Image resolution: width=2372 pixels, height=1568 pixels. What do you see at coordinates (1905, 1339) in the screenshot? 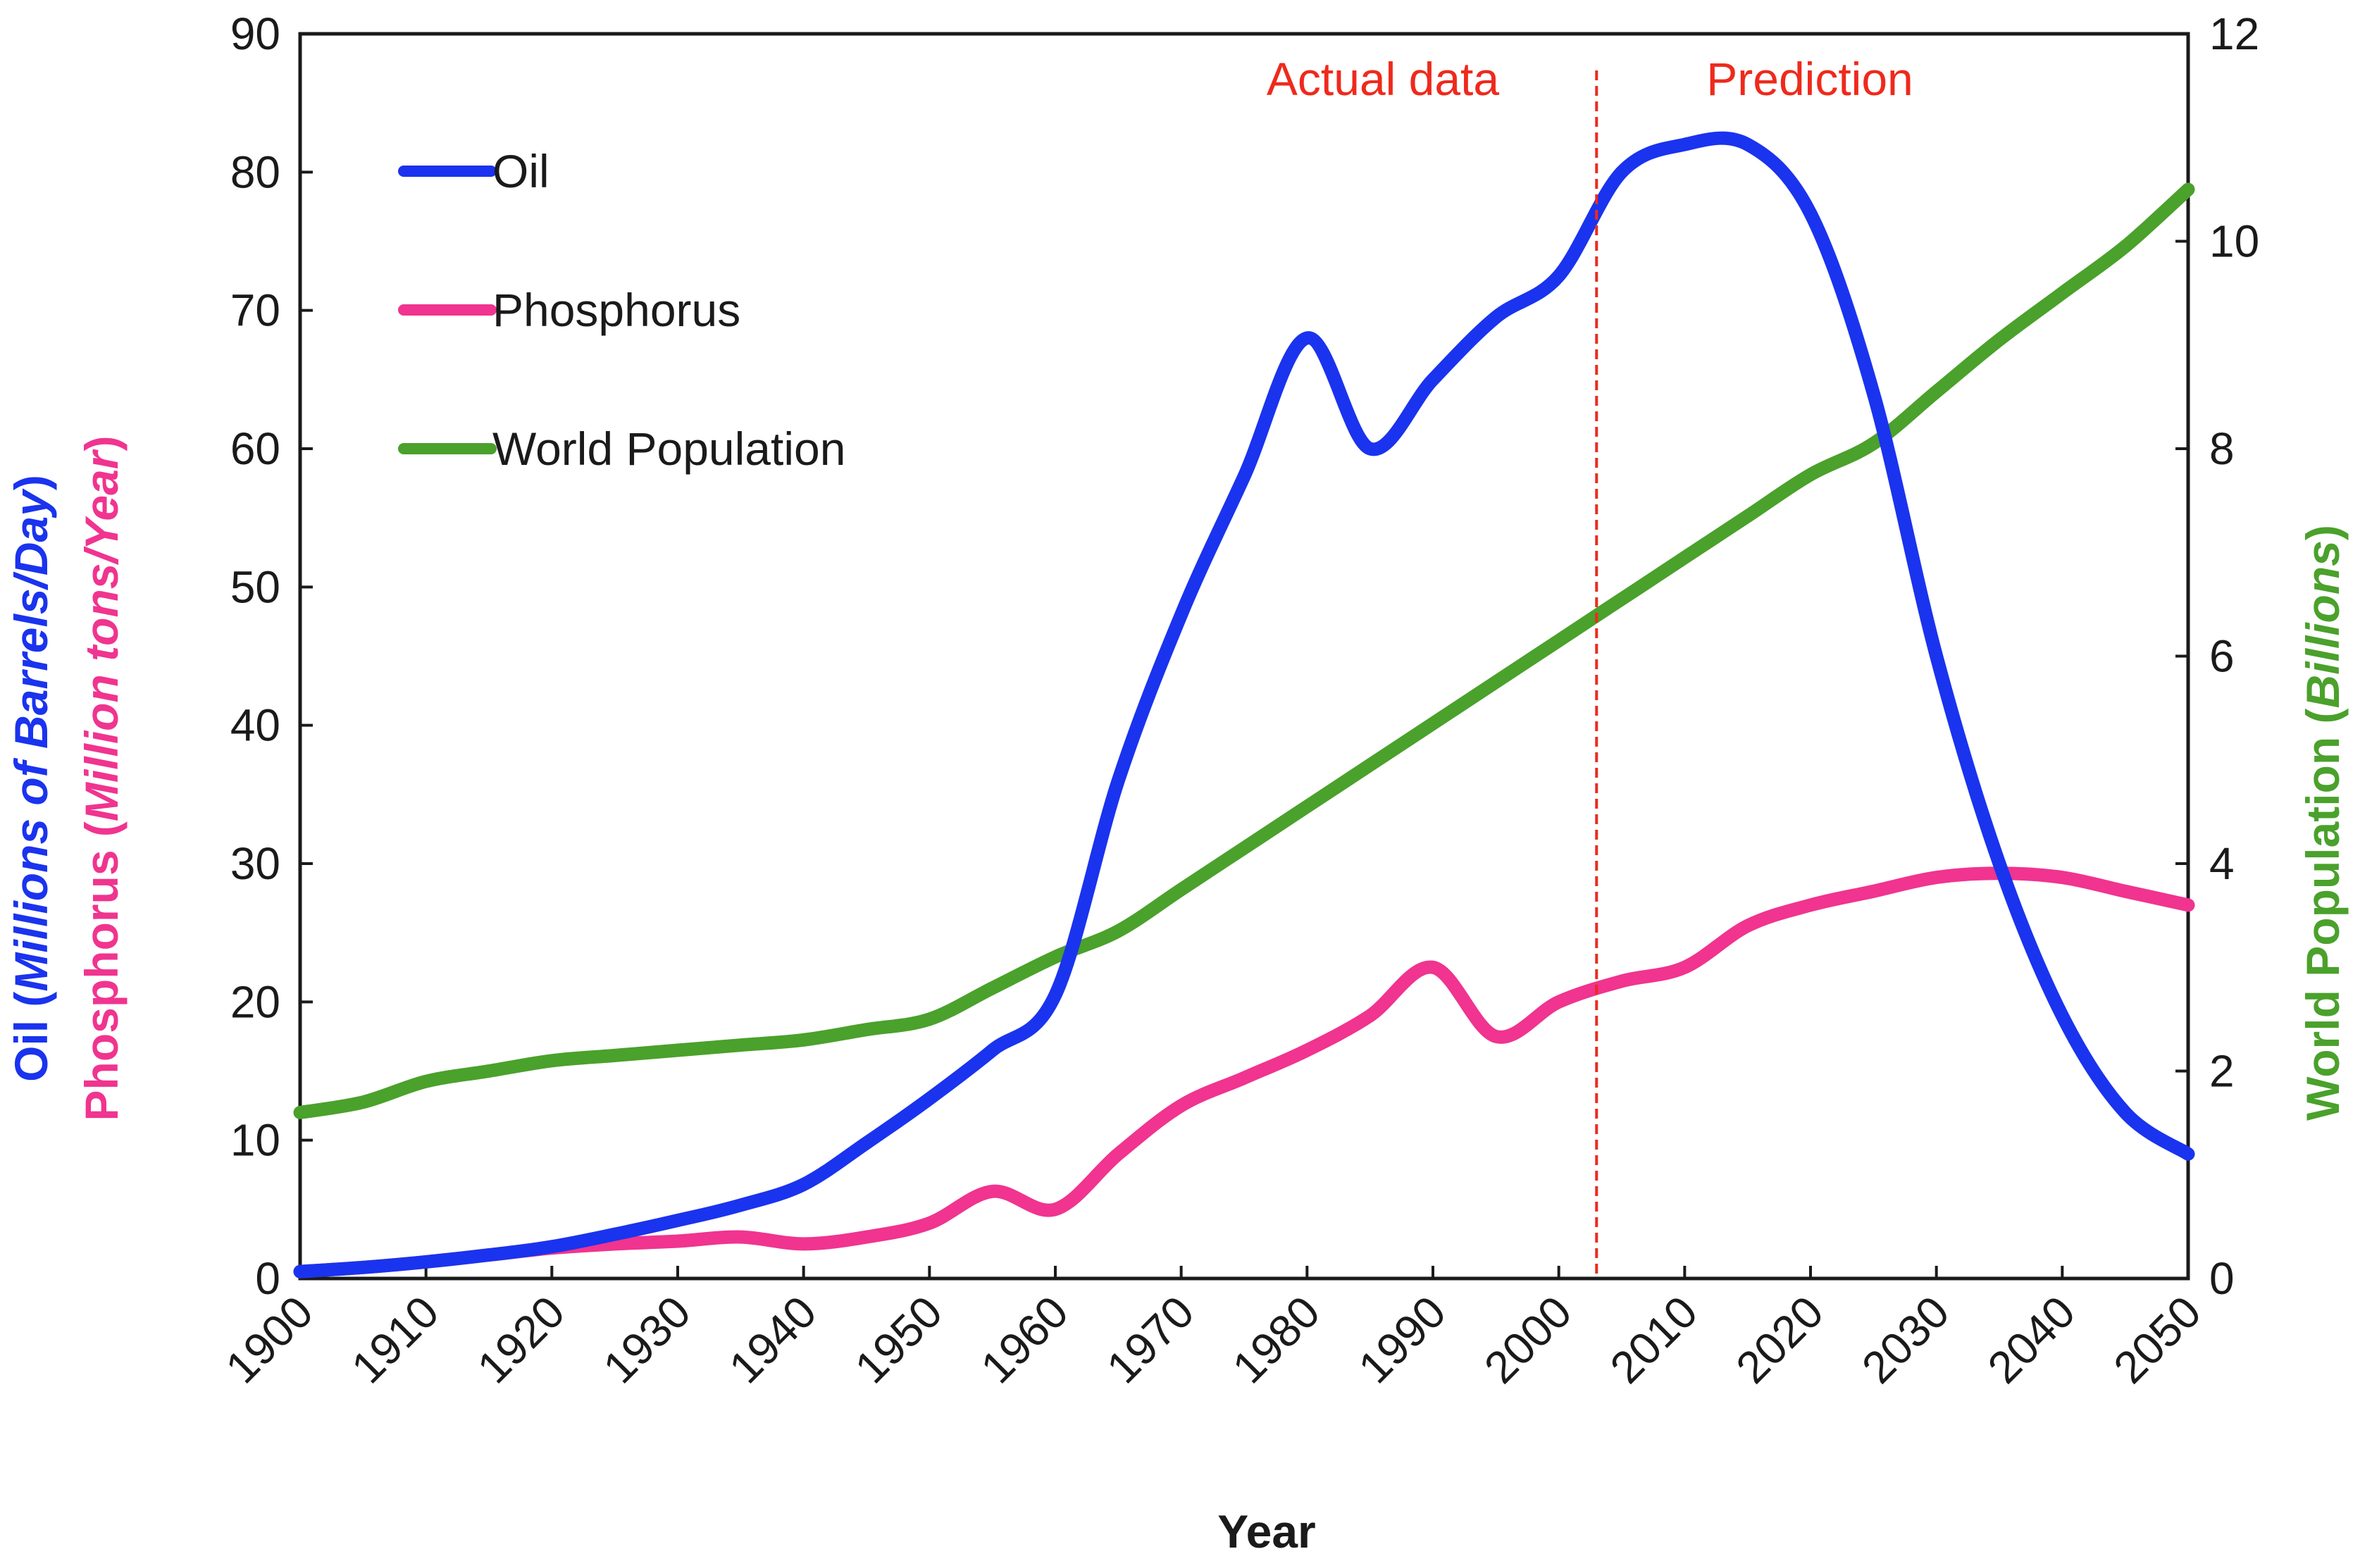
I see `x-tick-label: 2030` at bounding box center [1905, 1339].